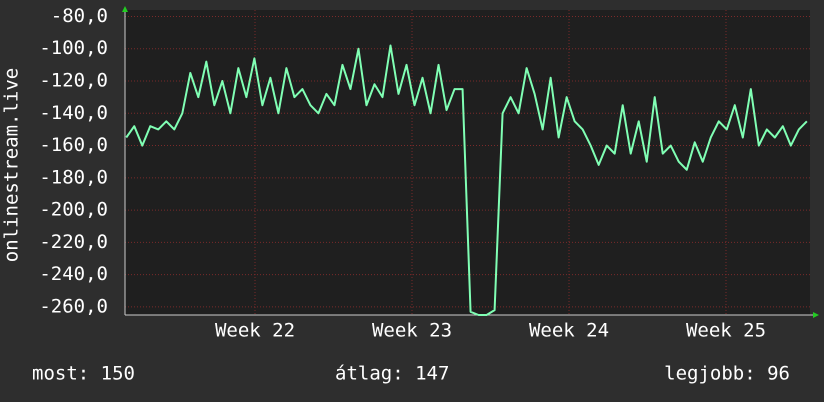 This screenshot has width=824, height=402. Describe the element at coordinates (73, 113) in the screenshot. I see `y-tick-label: -140,0` at that location.